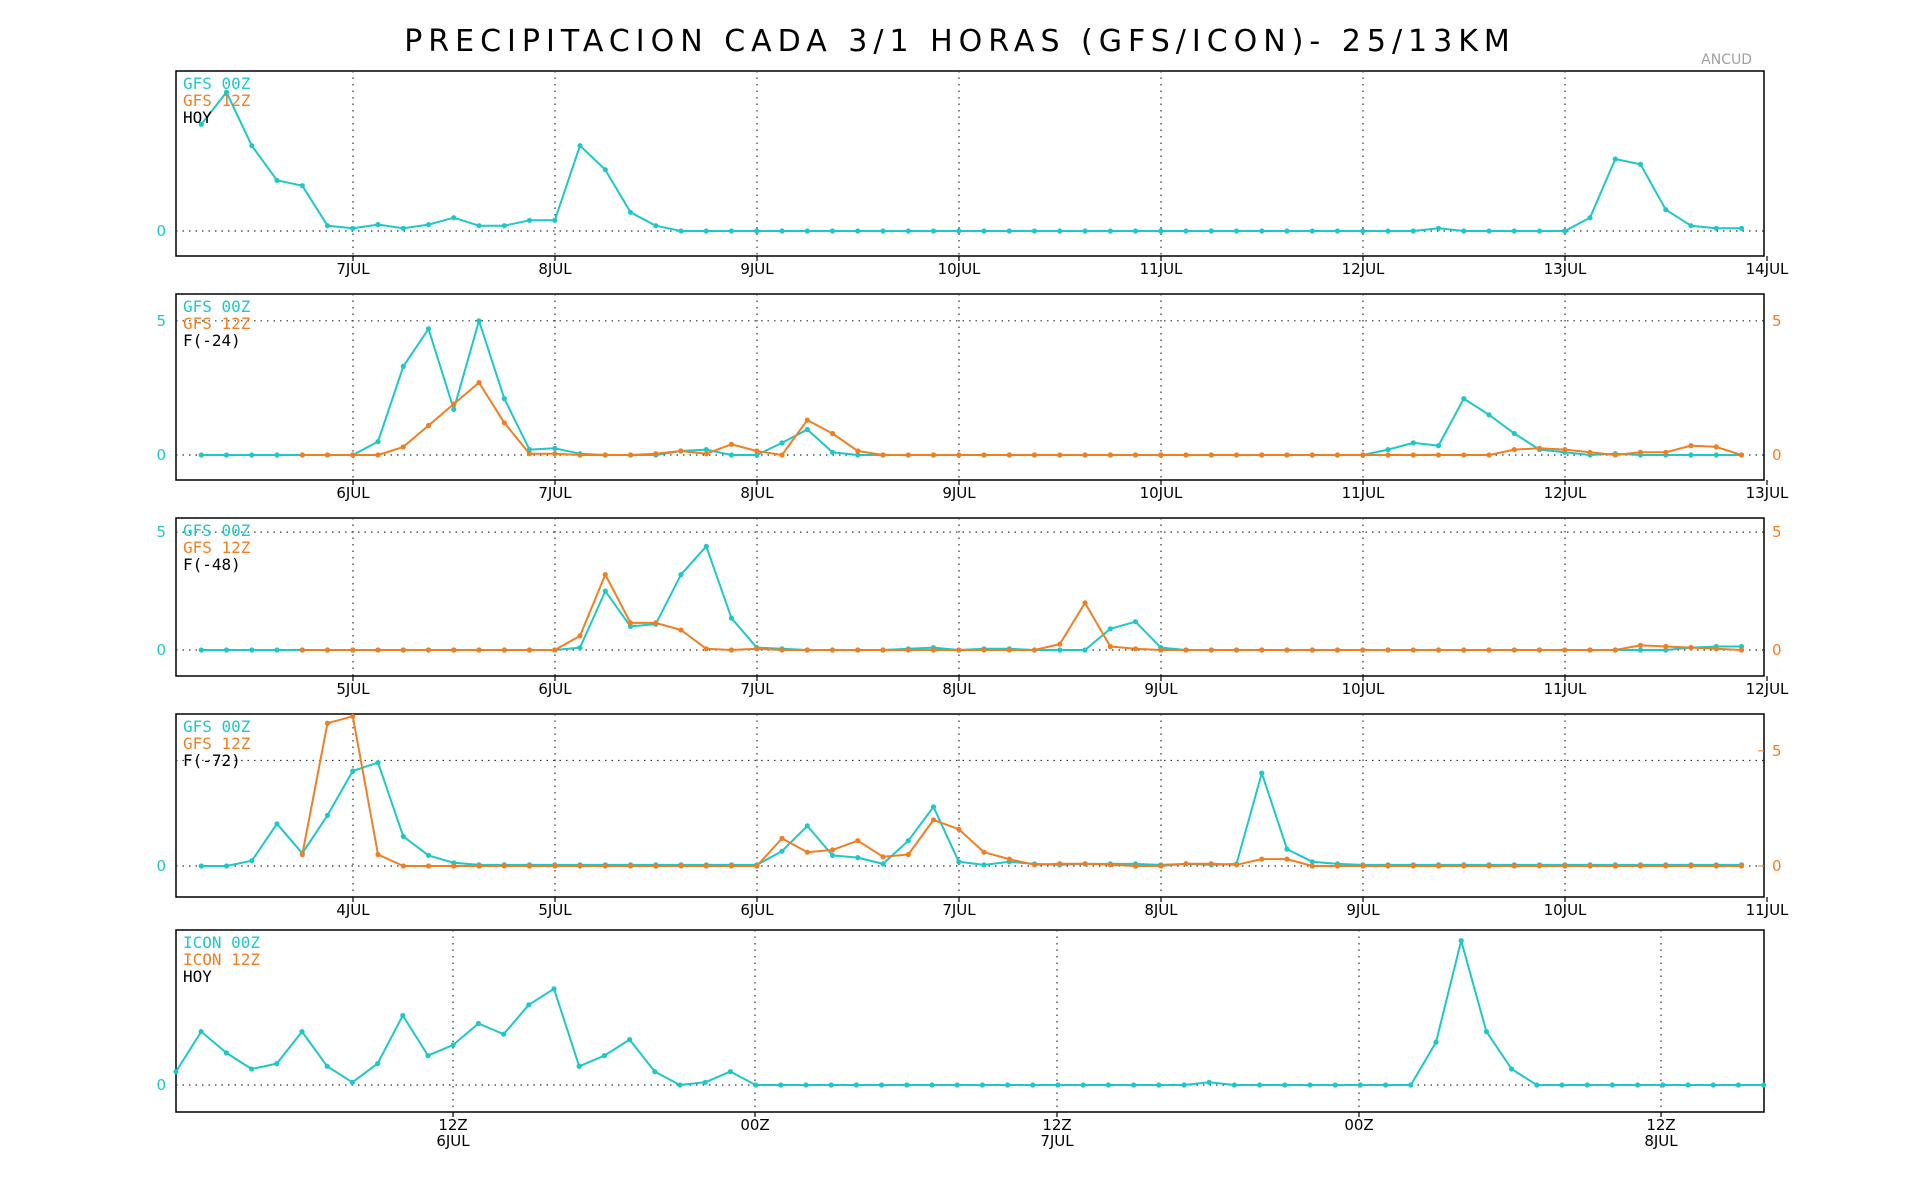 This screenshot has width=1920, height=1200. Describe the element at coordinates (1363, 910) in the screenshot. I see `x-tick-label: 9JUL` at that location.